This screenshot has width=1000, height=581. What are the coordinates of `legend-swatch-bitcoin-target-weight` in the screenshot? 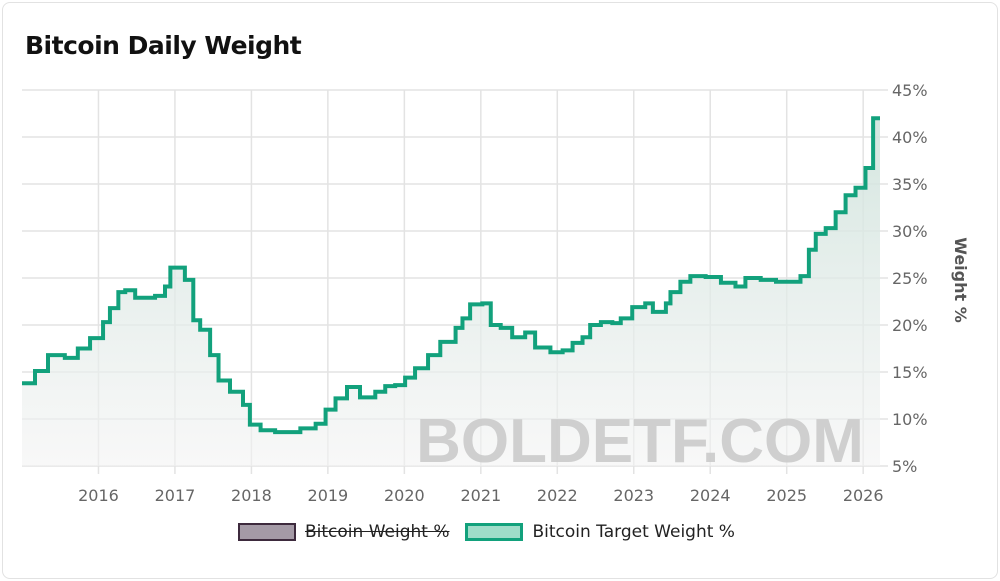 It's located at (494, 532).